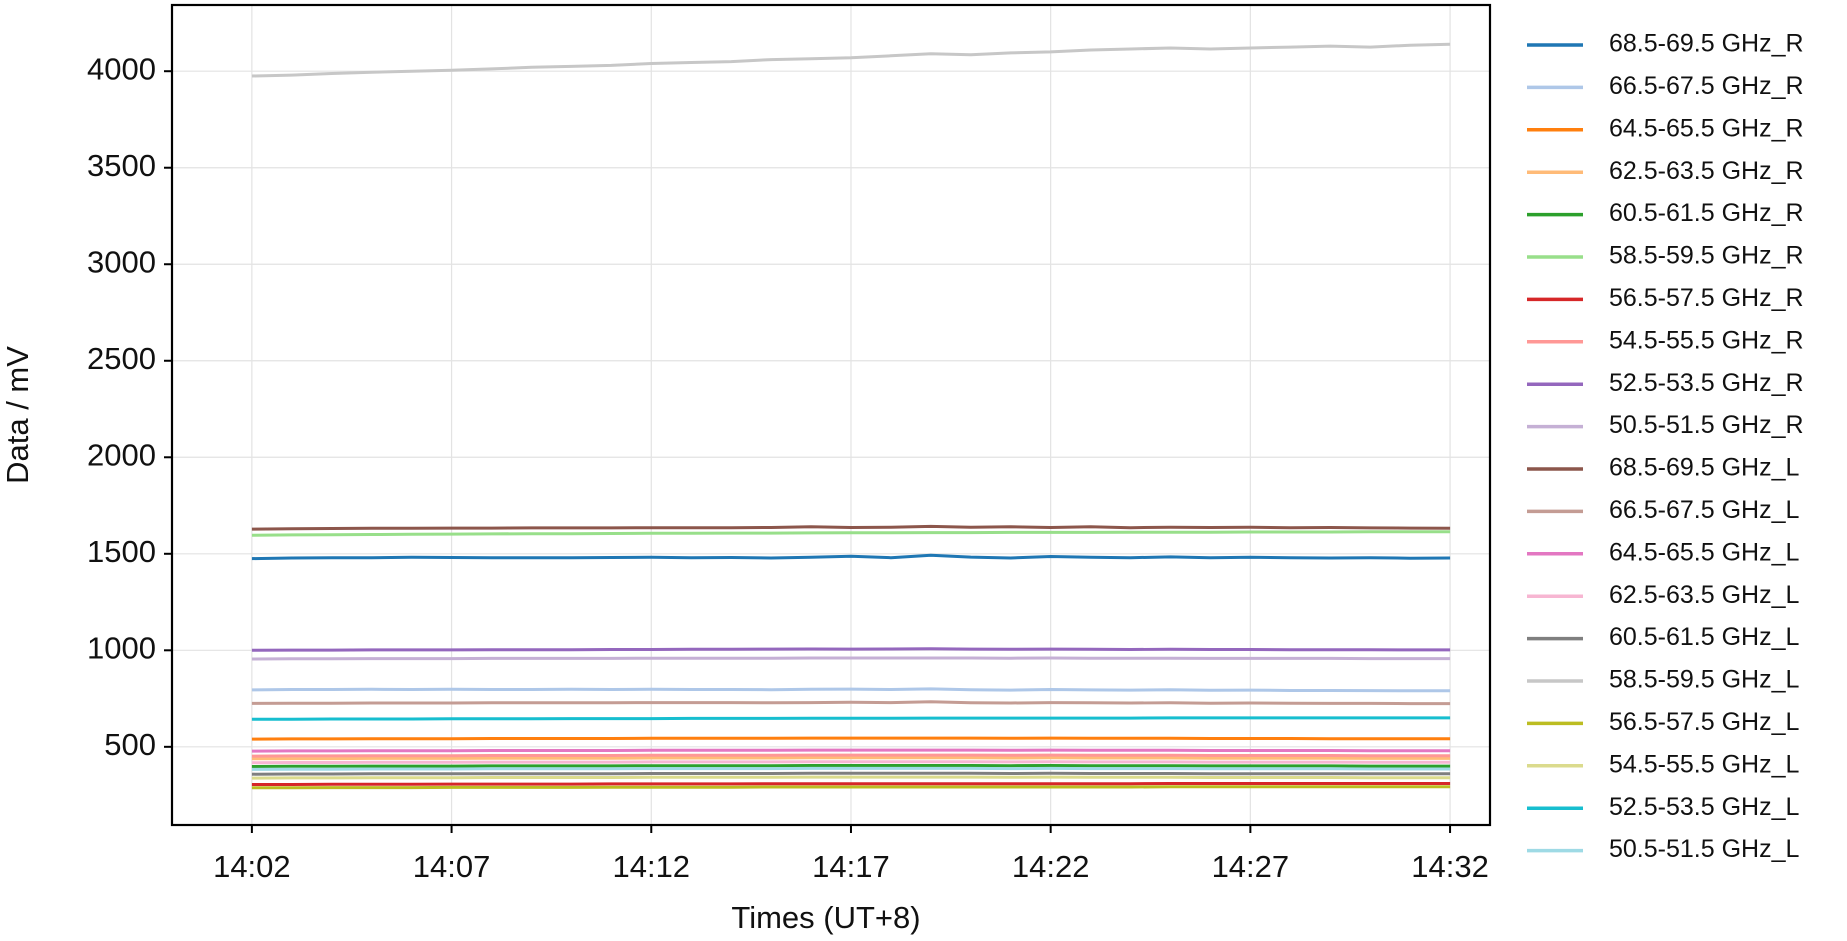 Image resolution: width=1847 pixels, height=941 pixels. I want to click on legend-label: 60.5-61.5 GHz_R, so click(1706, 213).